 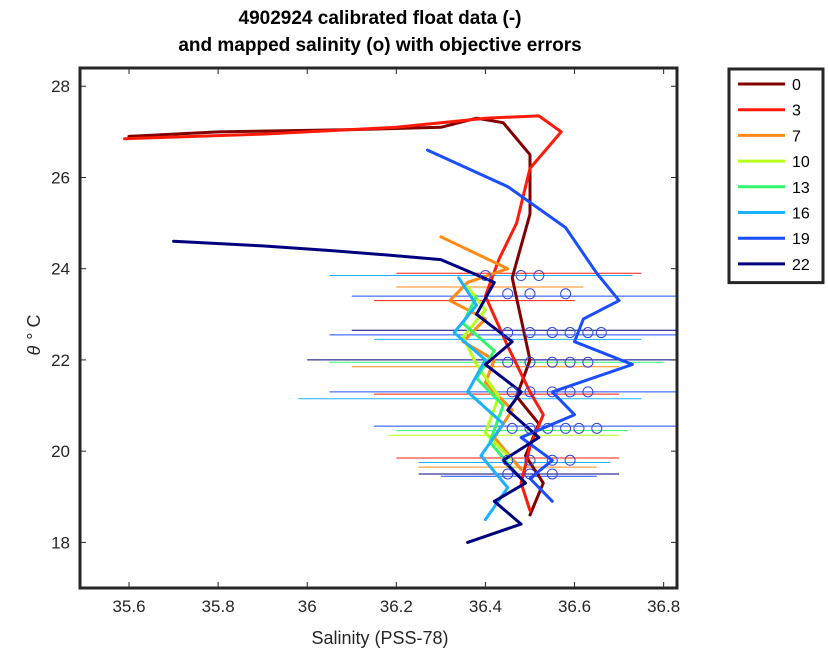 I want to click on y-tick-label-3: 24, so click(x=60, y=269).